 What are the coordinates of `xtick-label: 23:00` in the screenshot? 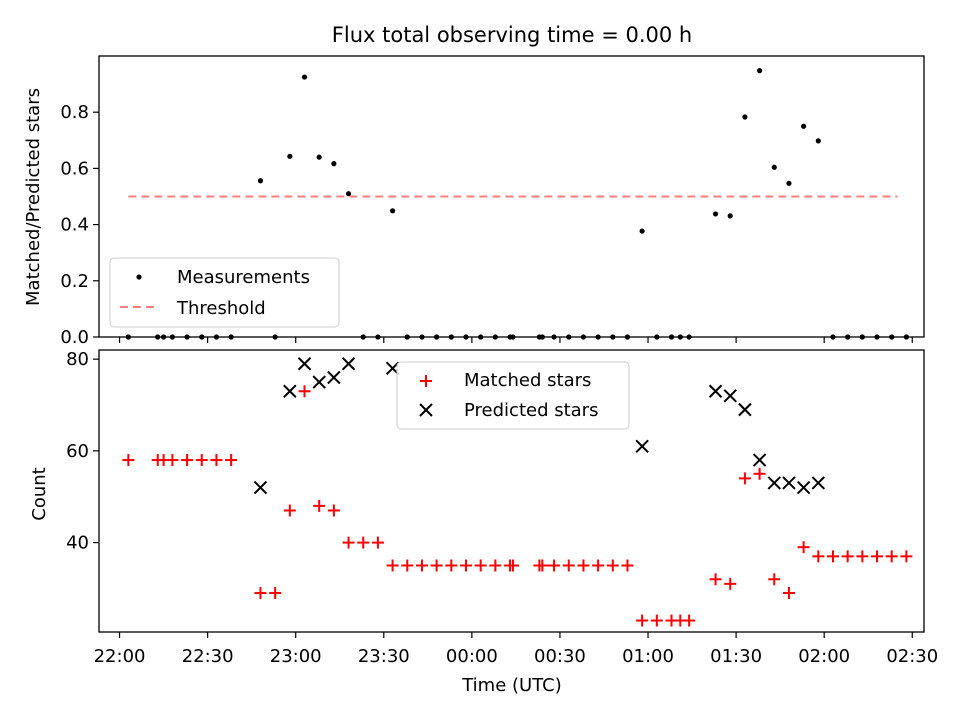 It's located at (296, 656).